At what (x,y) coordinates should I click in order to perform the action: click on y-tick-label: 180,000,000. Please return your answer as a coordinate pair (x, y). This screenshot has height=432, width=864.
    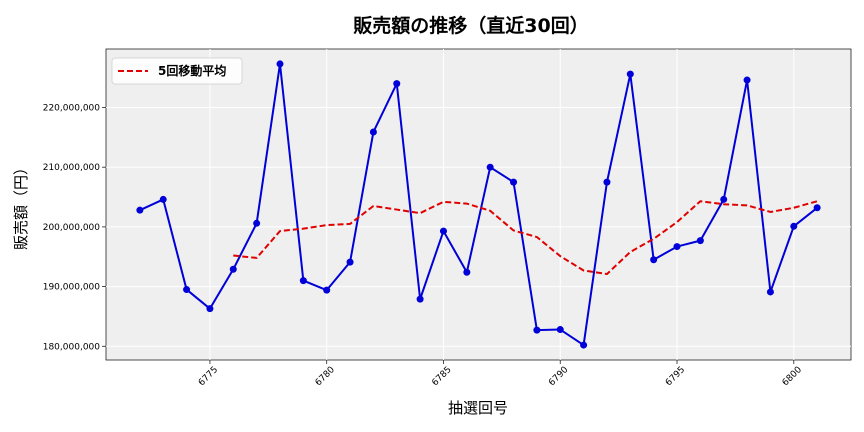
    Looking at the image, I should click on (72, 347).